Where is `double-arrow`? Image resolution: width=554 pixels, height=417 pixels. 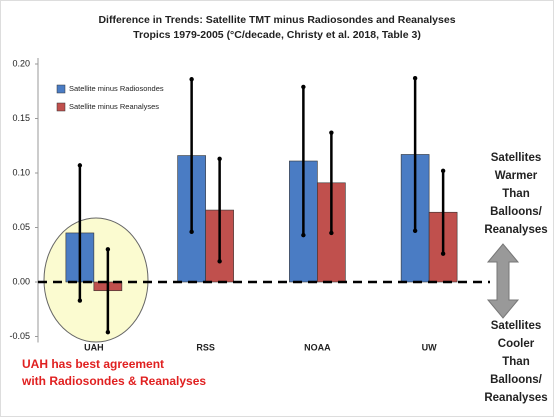 double-arrow is located at coordinates (503, 281).